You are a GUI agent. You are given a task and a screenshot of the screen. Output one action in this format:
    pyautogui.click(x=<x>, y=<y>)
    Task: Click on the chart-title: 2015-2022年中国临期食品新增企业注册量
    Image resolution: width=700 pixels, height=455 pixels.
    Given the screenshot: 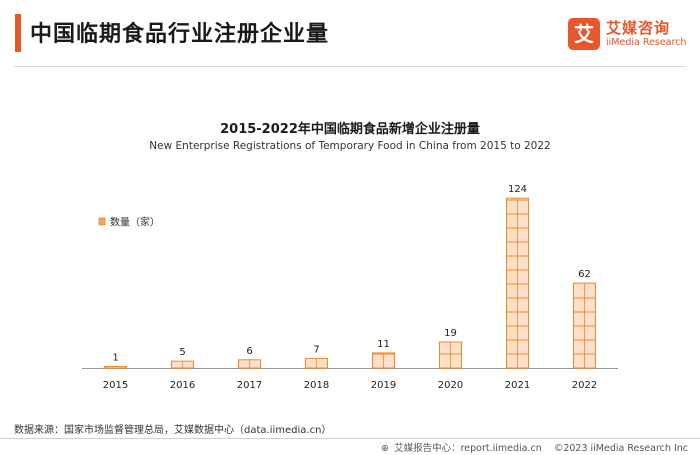 What is the action you would take?
    pyautogui.click(x=350, y=129)
    